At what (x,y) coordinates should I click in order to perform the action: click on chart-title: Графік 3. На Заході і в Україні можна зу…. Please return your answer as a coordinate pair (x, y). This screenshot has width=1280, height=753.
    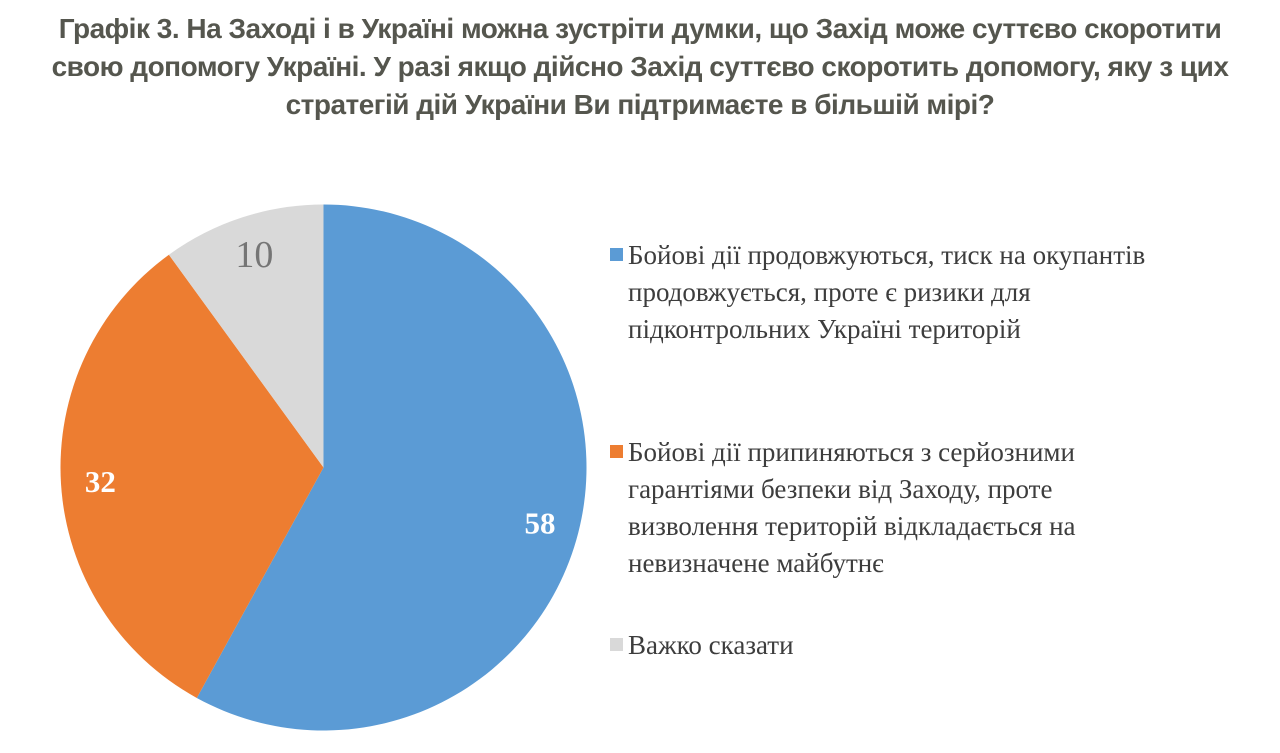
    Looking at the image, I should click on (640, 66).